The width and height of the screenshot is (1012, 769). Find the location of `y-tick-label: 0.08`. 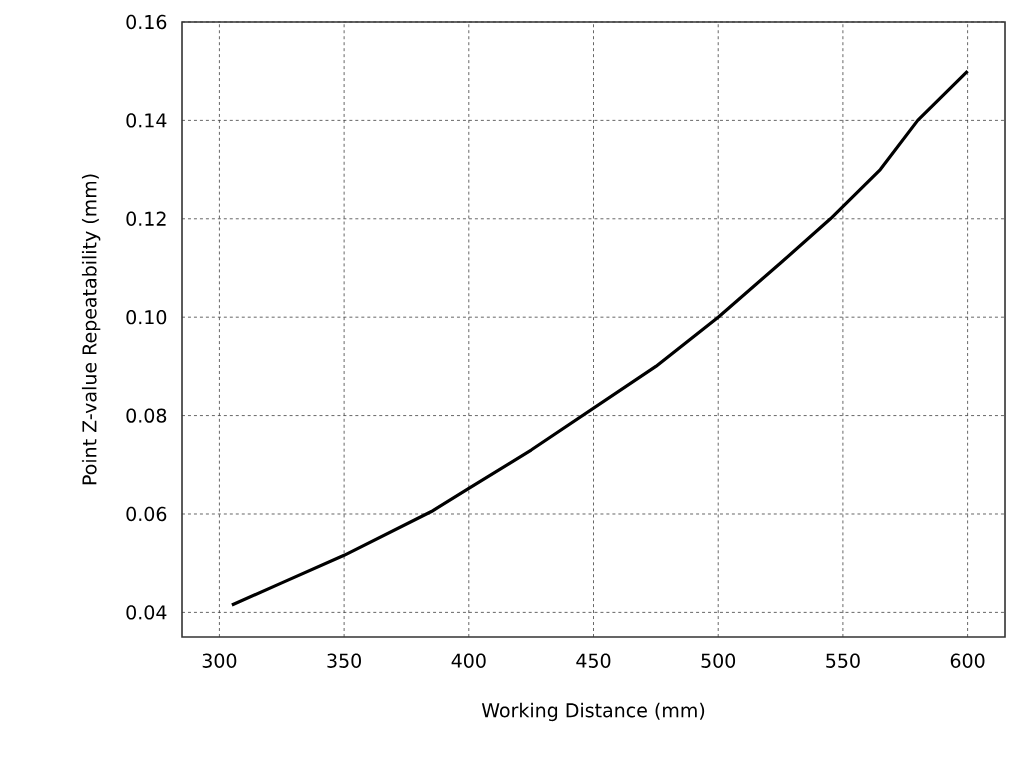

y-tick-label: 0.08 is located at coordinates (146, 415).